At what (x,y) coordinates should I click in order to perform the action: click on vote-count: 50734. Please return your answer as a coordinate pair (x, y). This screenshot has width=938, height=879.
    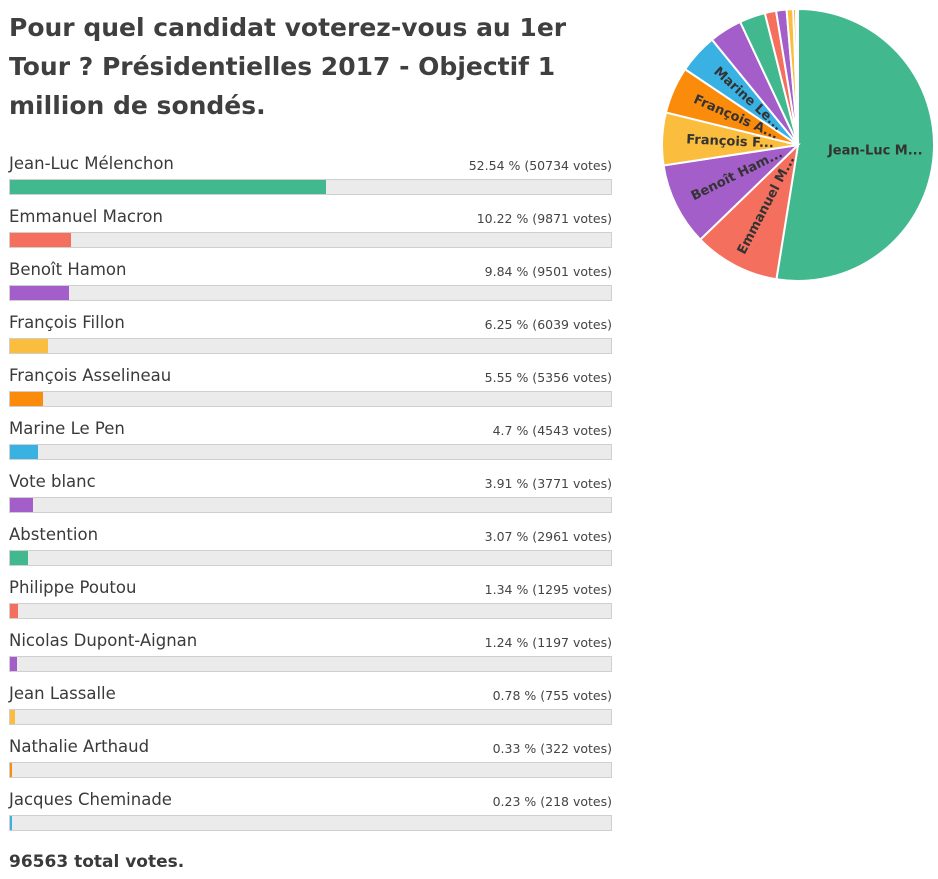
    Looking at the image, I should click on (570, 165).